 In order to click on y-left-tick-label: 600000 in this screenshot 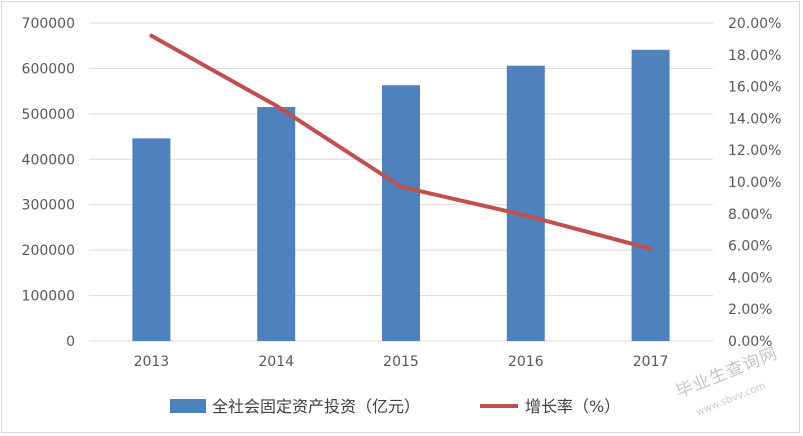, I will do `click(48, 69)`.